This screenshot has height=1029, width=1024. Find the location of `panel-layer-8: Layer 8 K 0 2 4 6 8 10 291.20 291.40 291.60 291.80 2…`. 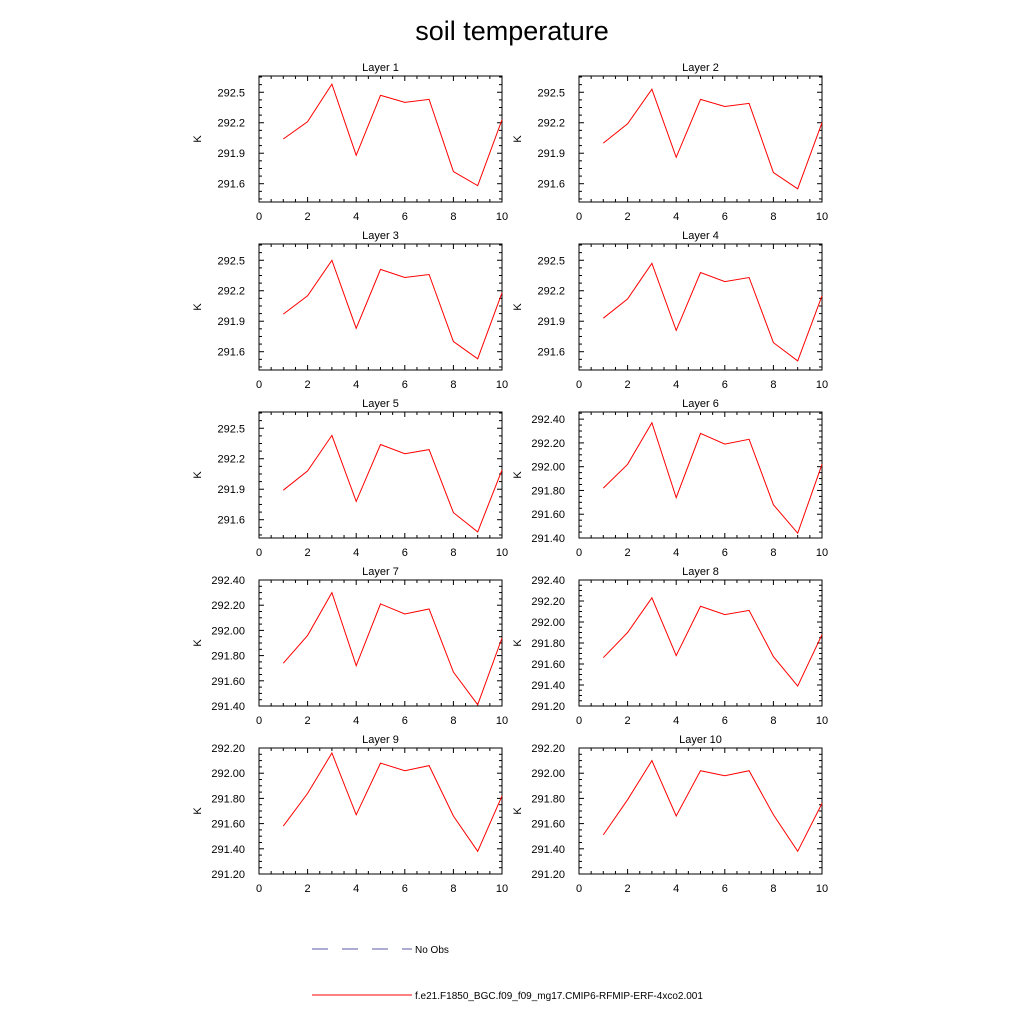

panel-layer-8: Layer 8 K 0 2 4 6 8 10 291.20 291.40 291.60 291.80 2… is located at coordinates (670, 646).